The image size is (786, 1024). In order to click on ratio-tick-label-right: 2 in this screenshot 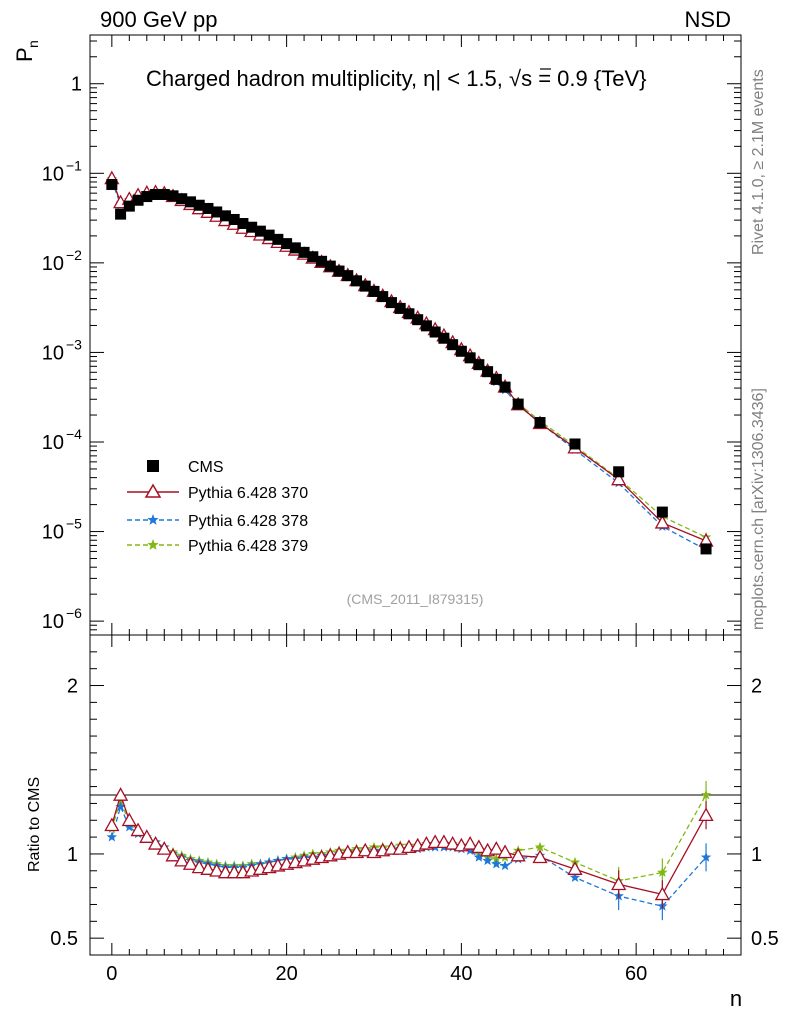, I will do `click(756, 687)`.